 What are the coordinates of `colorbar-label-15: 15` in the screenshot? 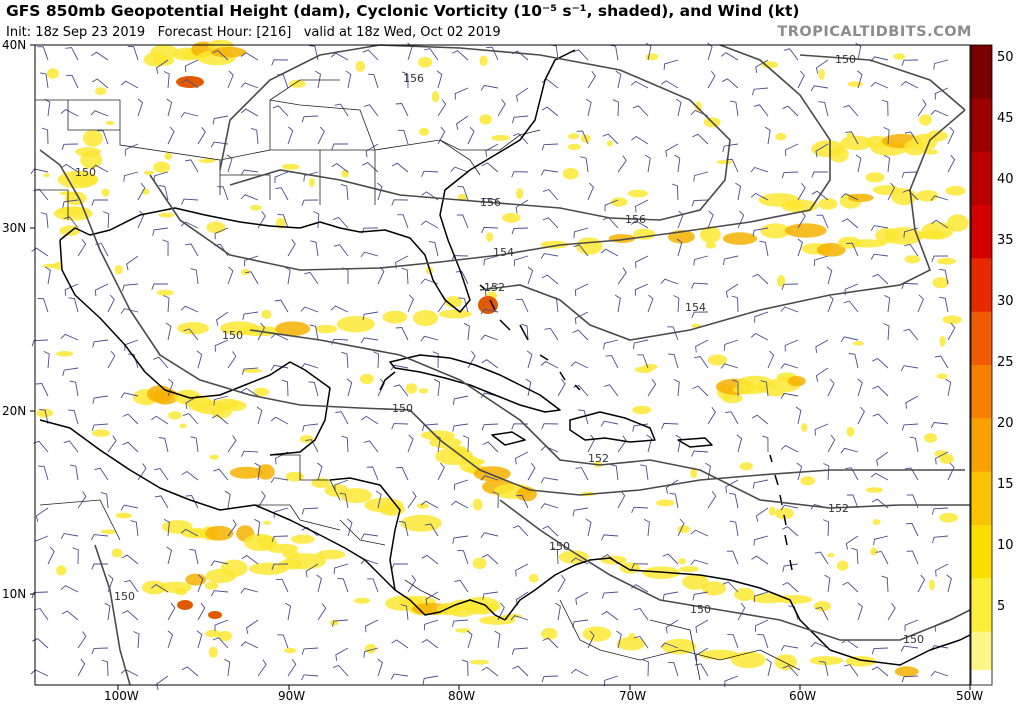 It's located at (1005, 484).